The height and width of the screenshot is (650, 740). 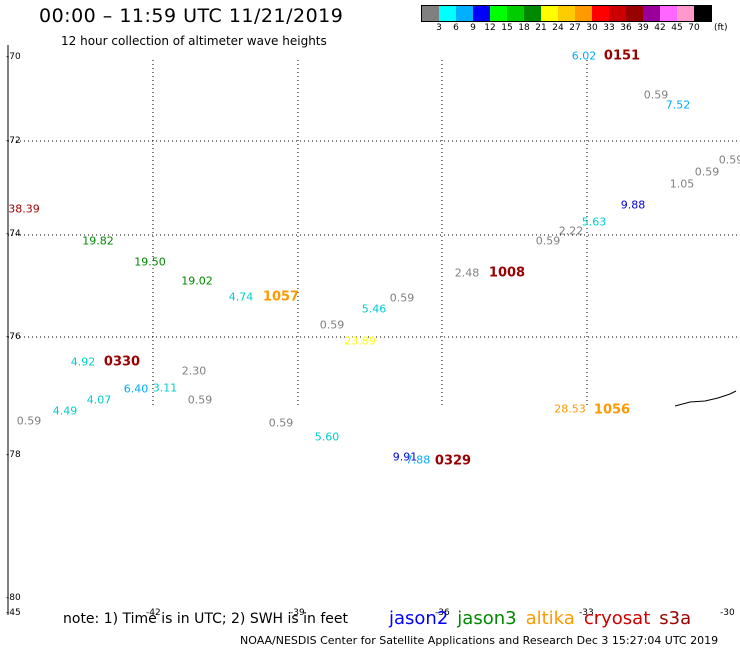 I want to click on coastline, so click(x=705, y=398).